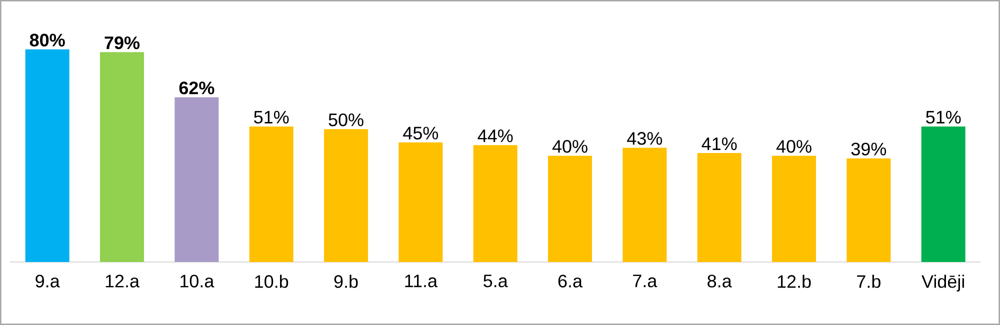 This screenshot has height=325, width=1000. Describe the element at coordinates (868, 149) in the screenshot. I see `data-label: 39%` at that location.